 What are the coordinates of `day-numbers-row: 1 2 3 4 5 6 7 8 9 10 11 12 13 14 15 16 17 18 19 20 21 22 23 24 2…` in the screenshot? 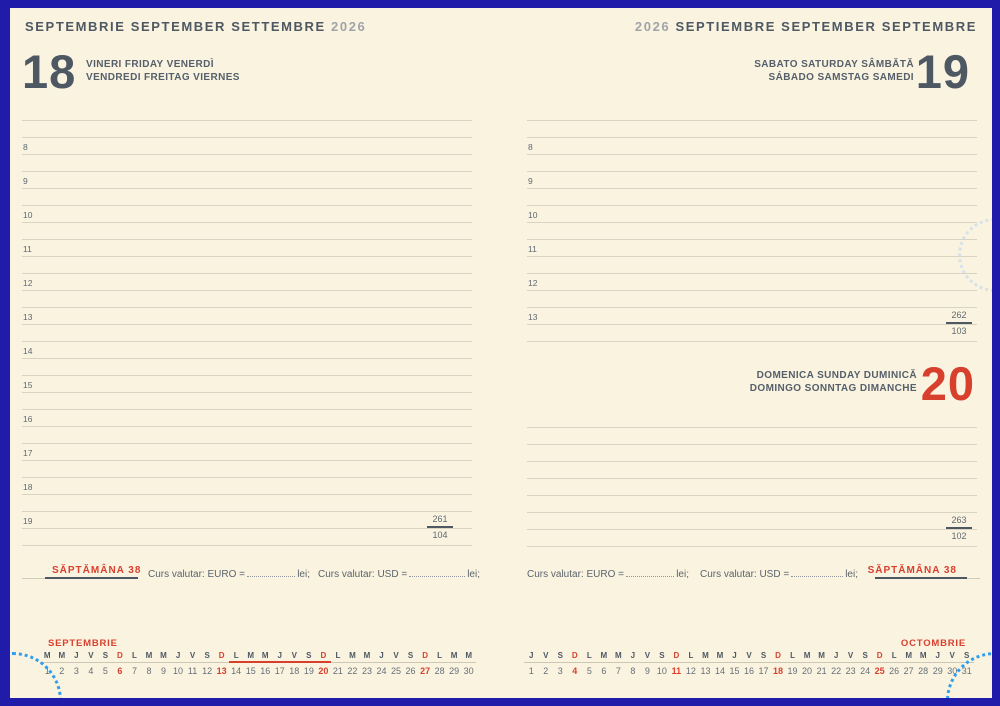 It's located at (749, 671).